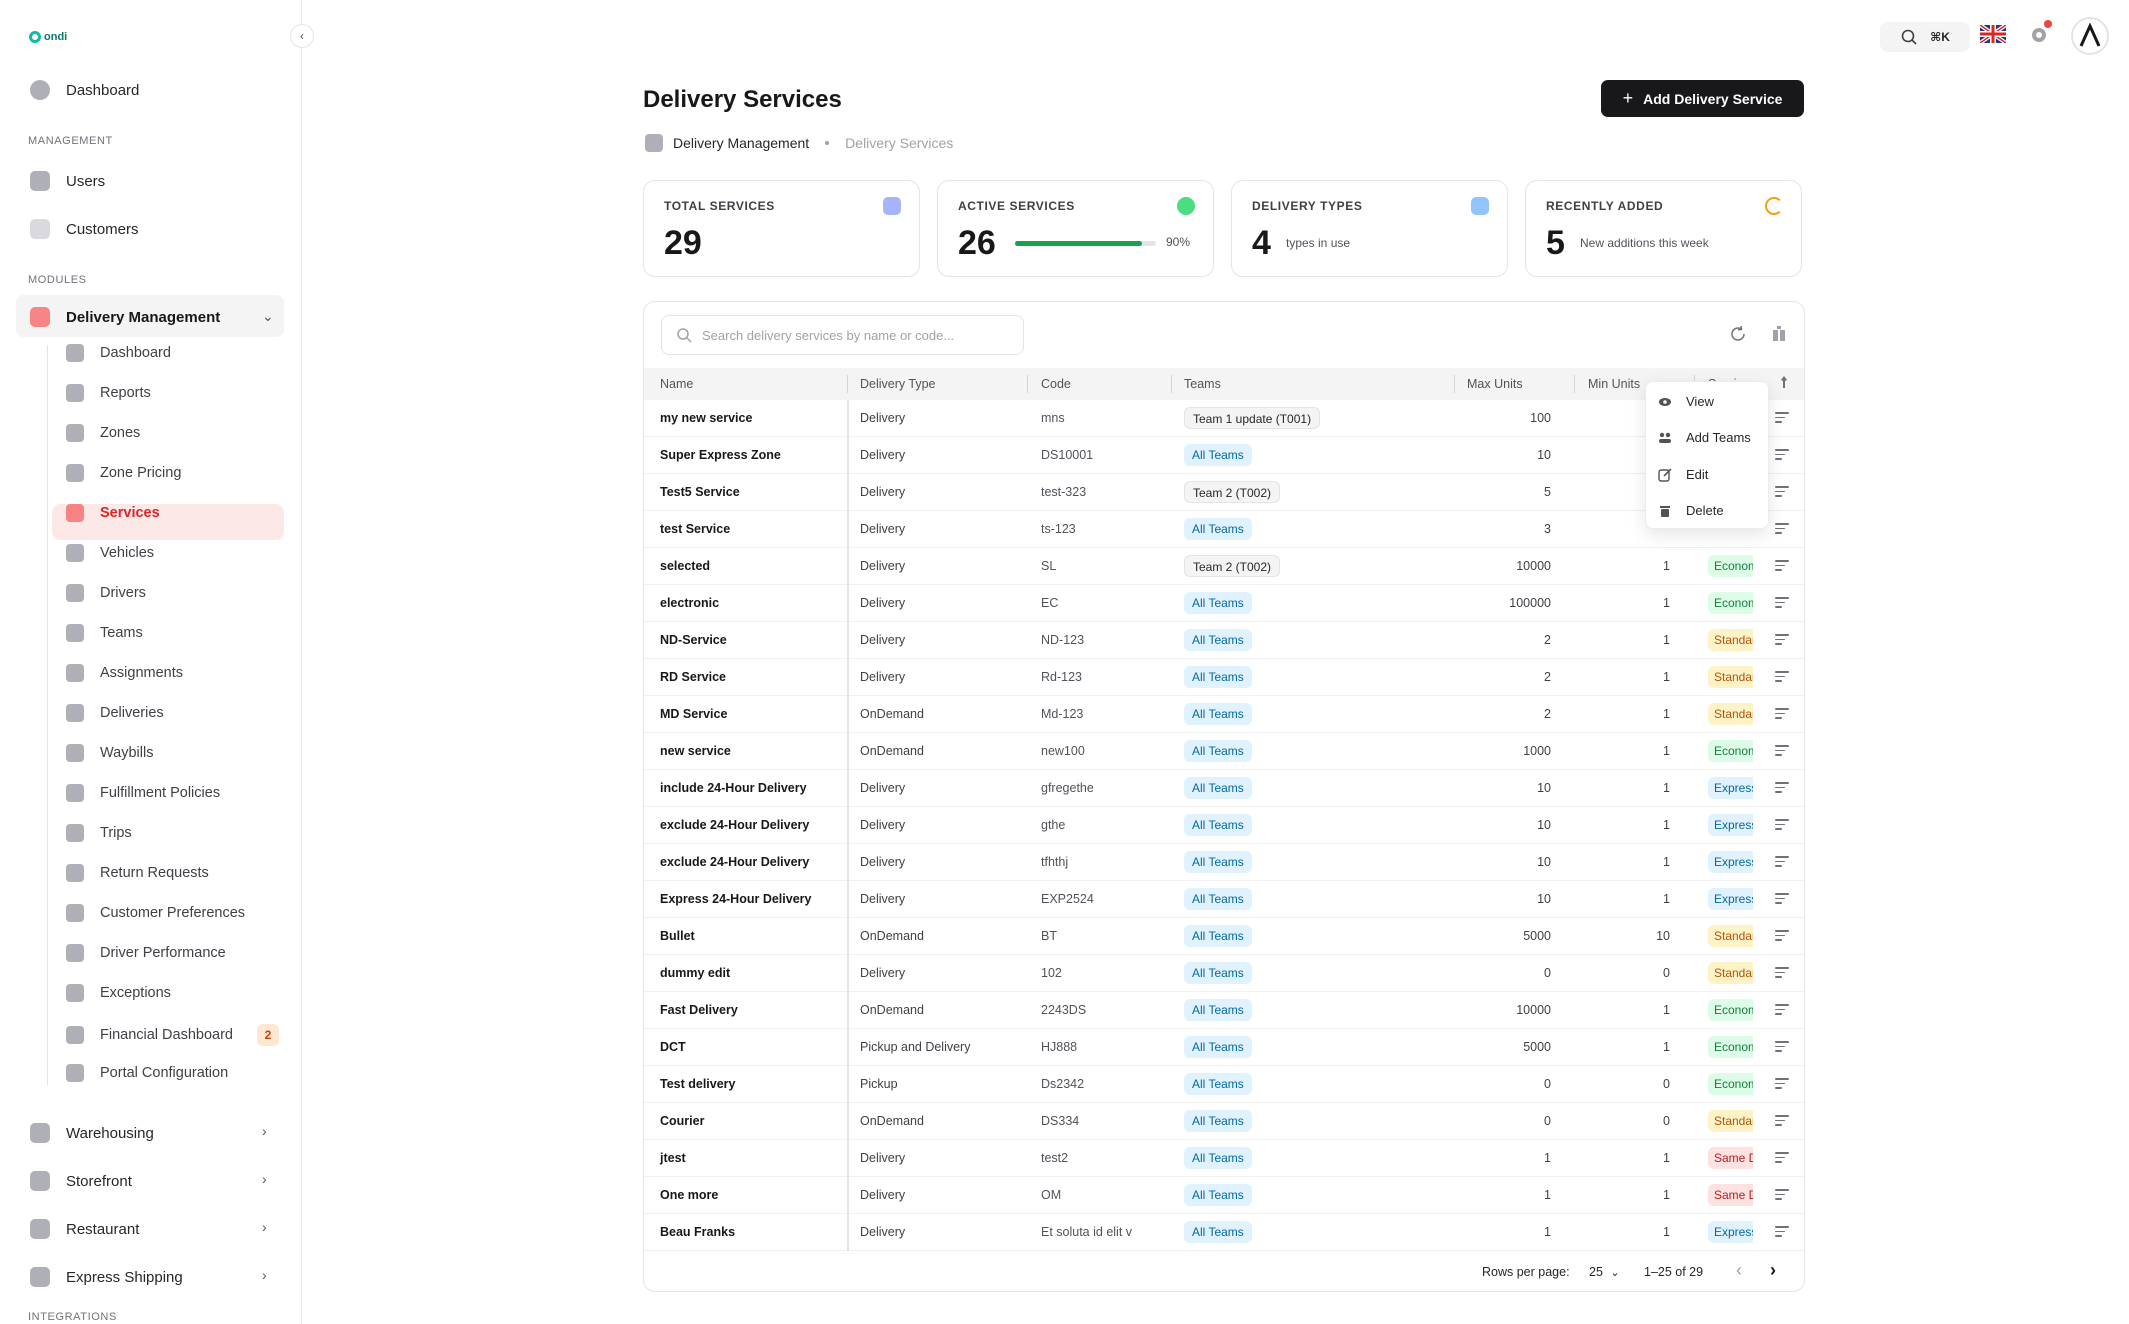  Describe the element at coordinates (106, 1277) in the screenshot. I see `sidebar-group-express-shipping: Express Shipping` at that location.